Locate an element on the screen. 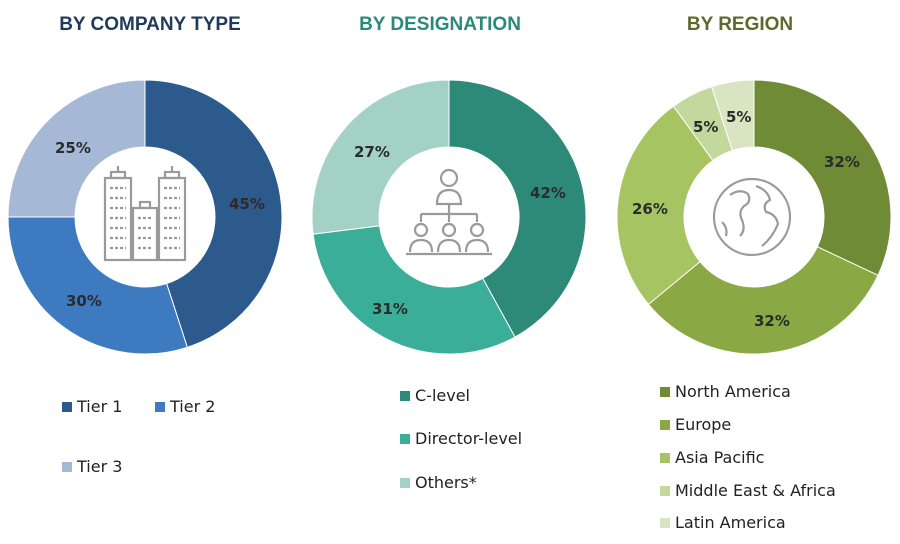  legend-c-level: C-level is located at coordinates (435, 395).